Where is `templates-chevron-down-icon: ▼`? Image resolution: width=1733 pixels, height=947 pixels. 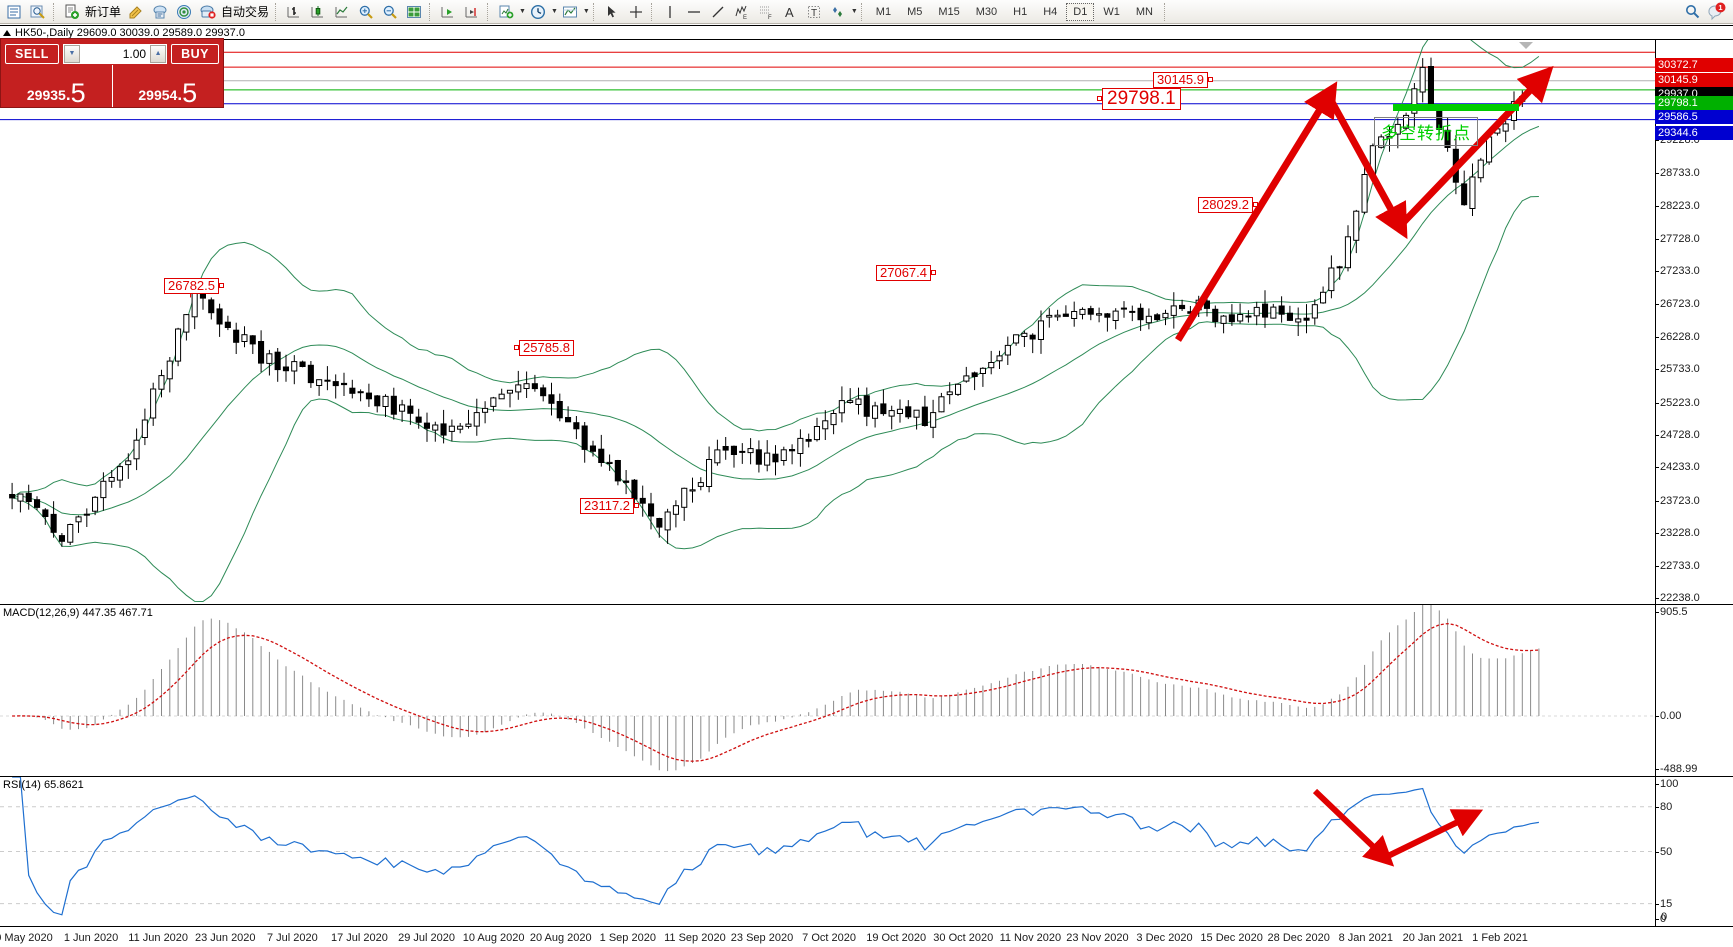 templates-chevron-down-icon: ▼ is located at coordinates (522, 11).